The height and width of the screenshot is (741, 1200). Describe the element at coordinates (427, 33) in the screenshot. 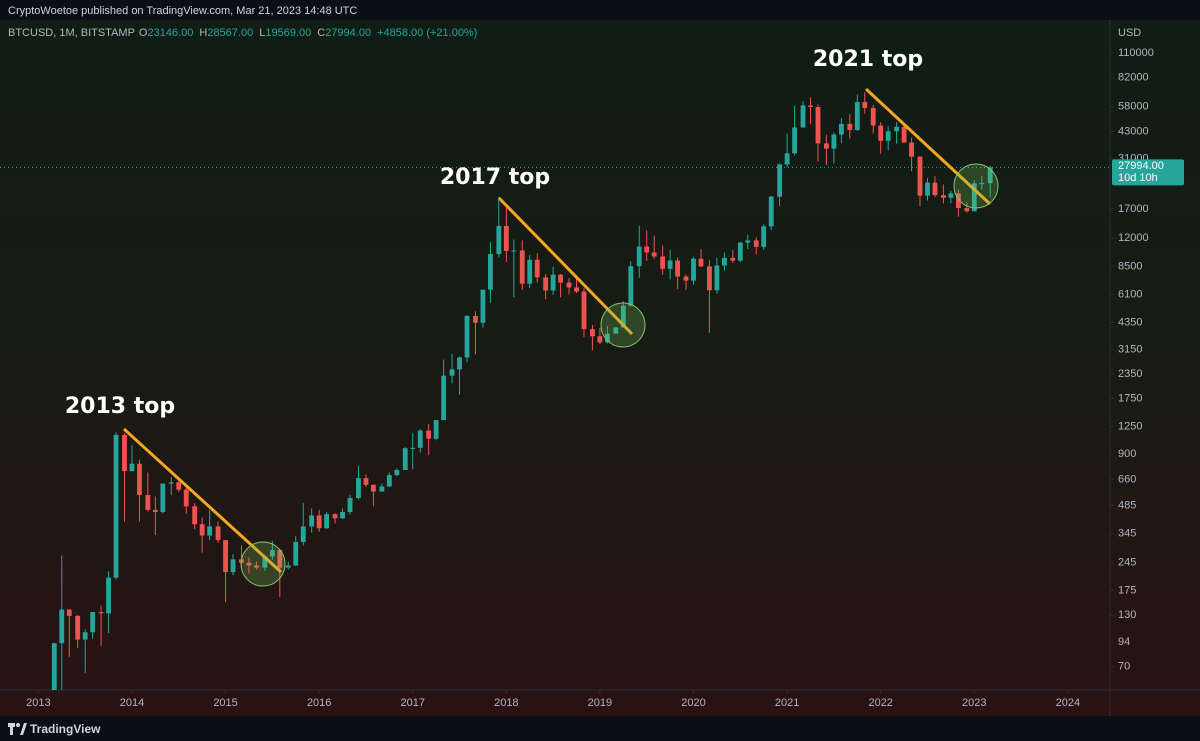

I see `legend-change: +4858.00 (+21.00%)` at that location.